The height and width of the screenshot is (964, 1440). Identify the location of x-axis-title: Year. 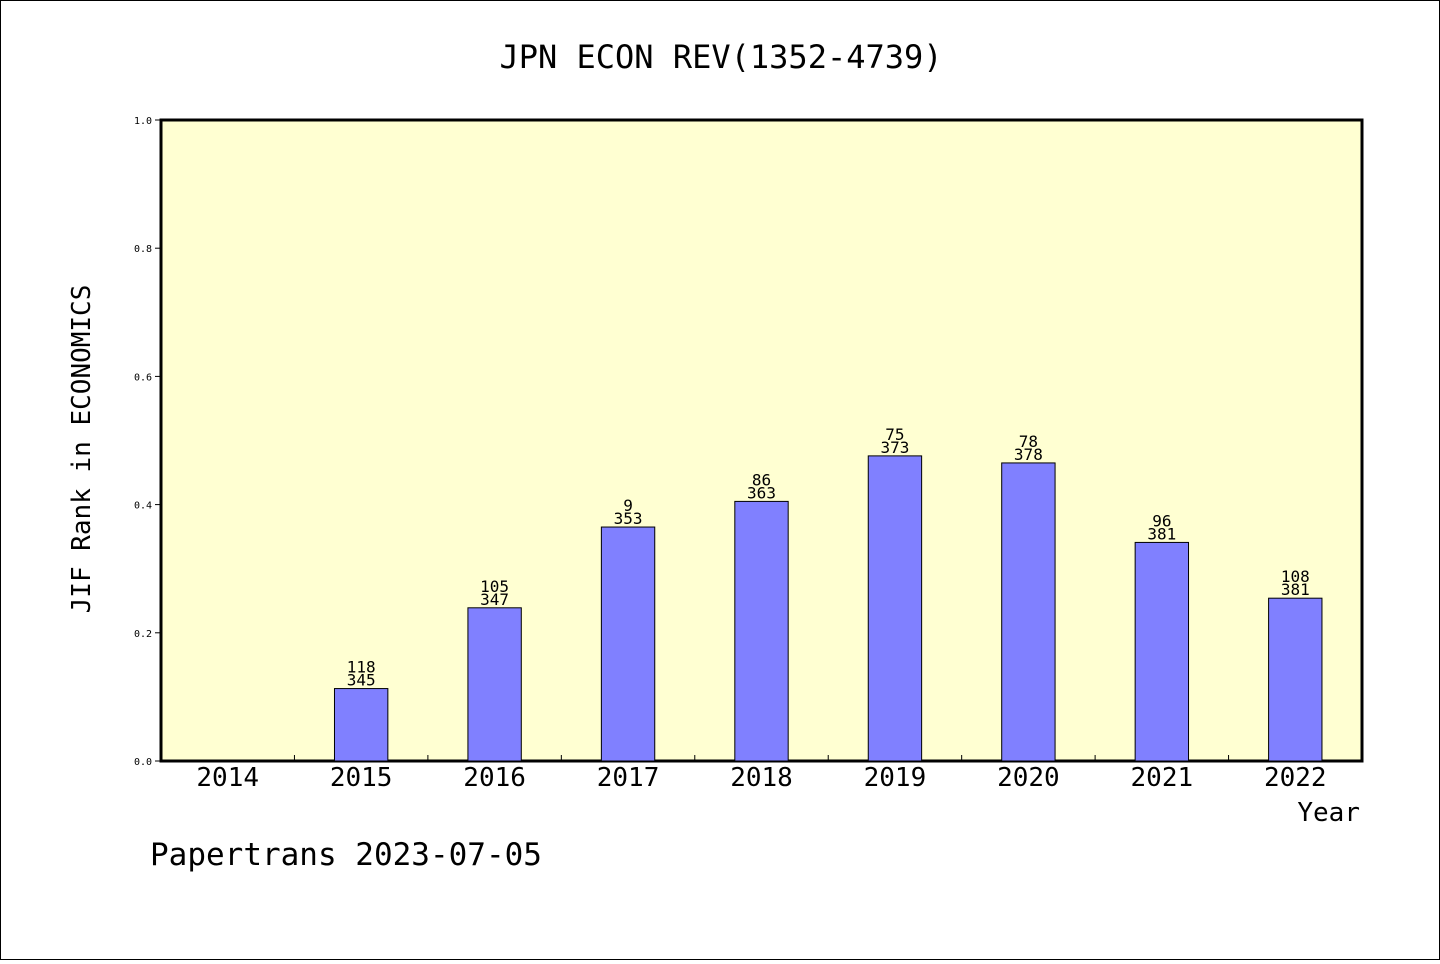
(1328, 813).